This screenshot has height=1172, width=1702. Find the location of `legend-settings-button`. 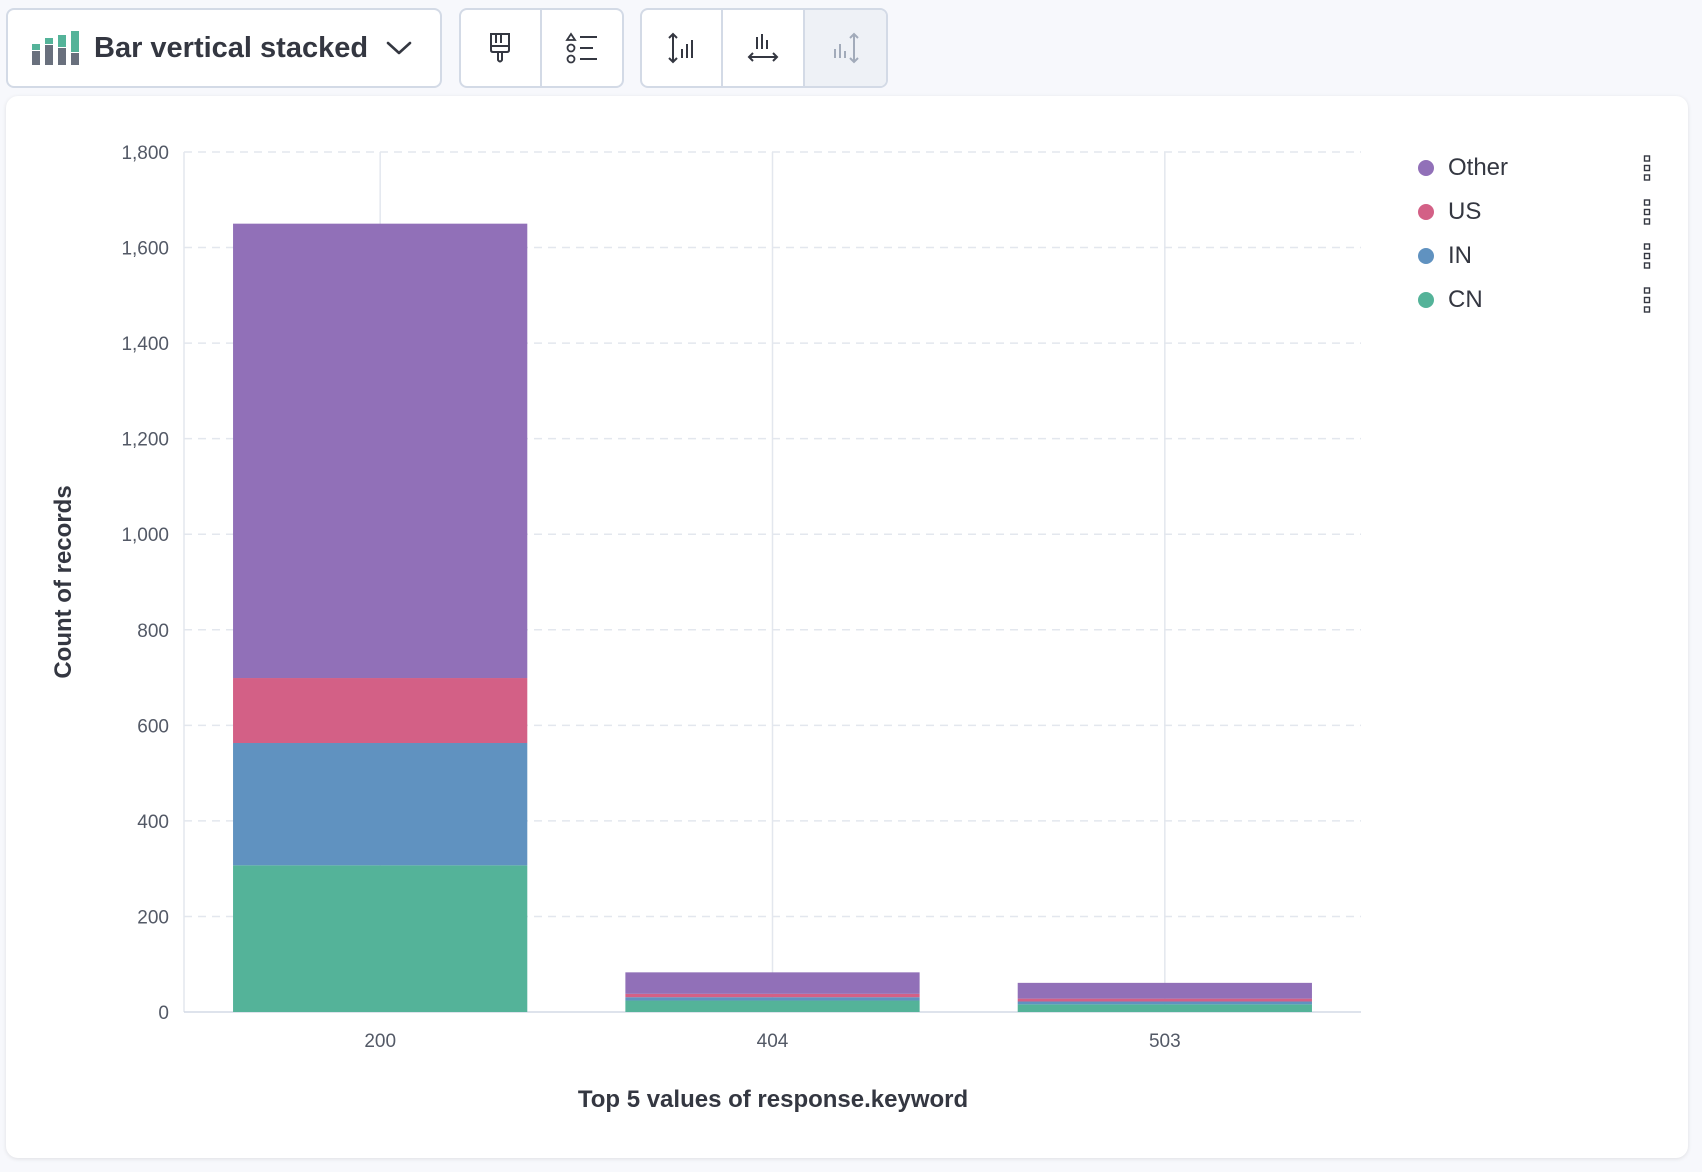

legend-settings-button is located at coordinates (582, 48).